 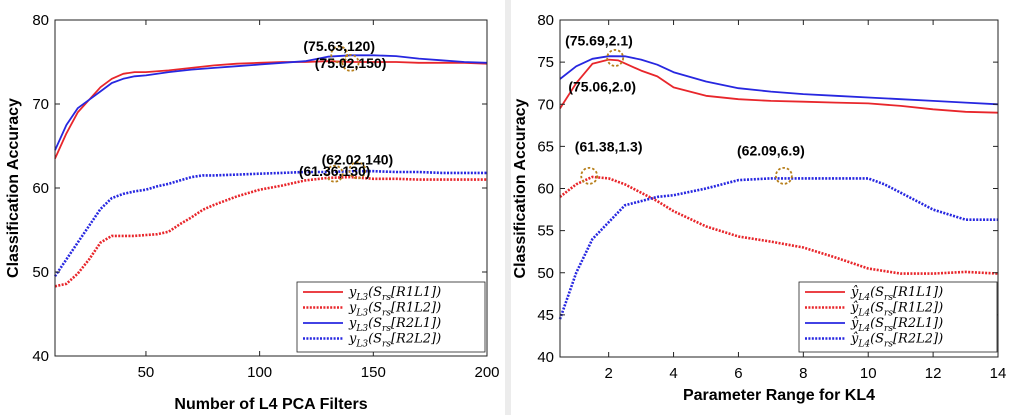 What do you see at coordinates (896, 325) in the screenshot?
I see `c1-legend-label-2: ŷL4(Srs[R2L1])` at bounding box center [896, 325].